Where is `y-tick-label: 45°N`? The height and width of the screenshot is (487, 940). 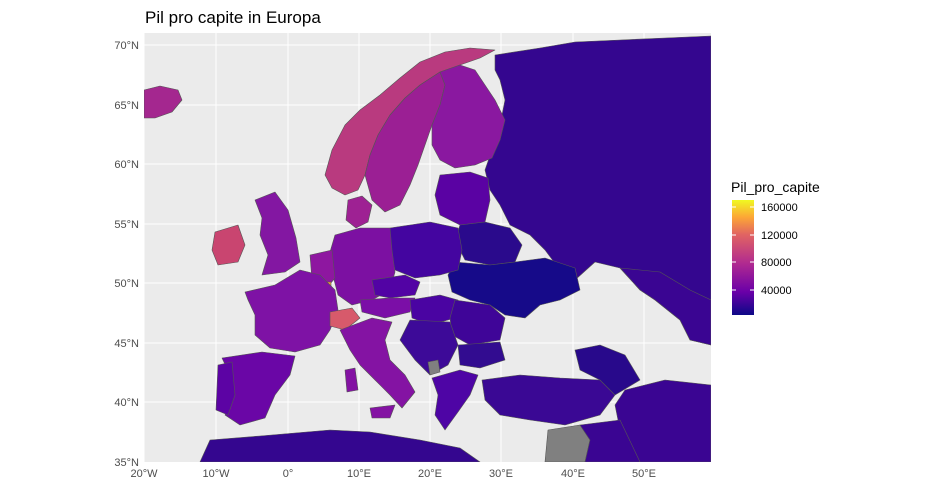
y-tick-label: 45°N is located at coordinates (126, 344).